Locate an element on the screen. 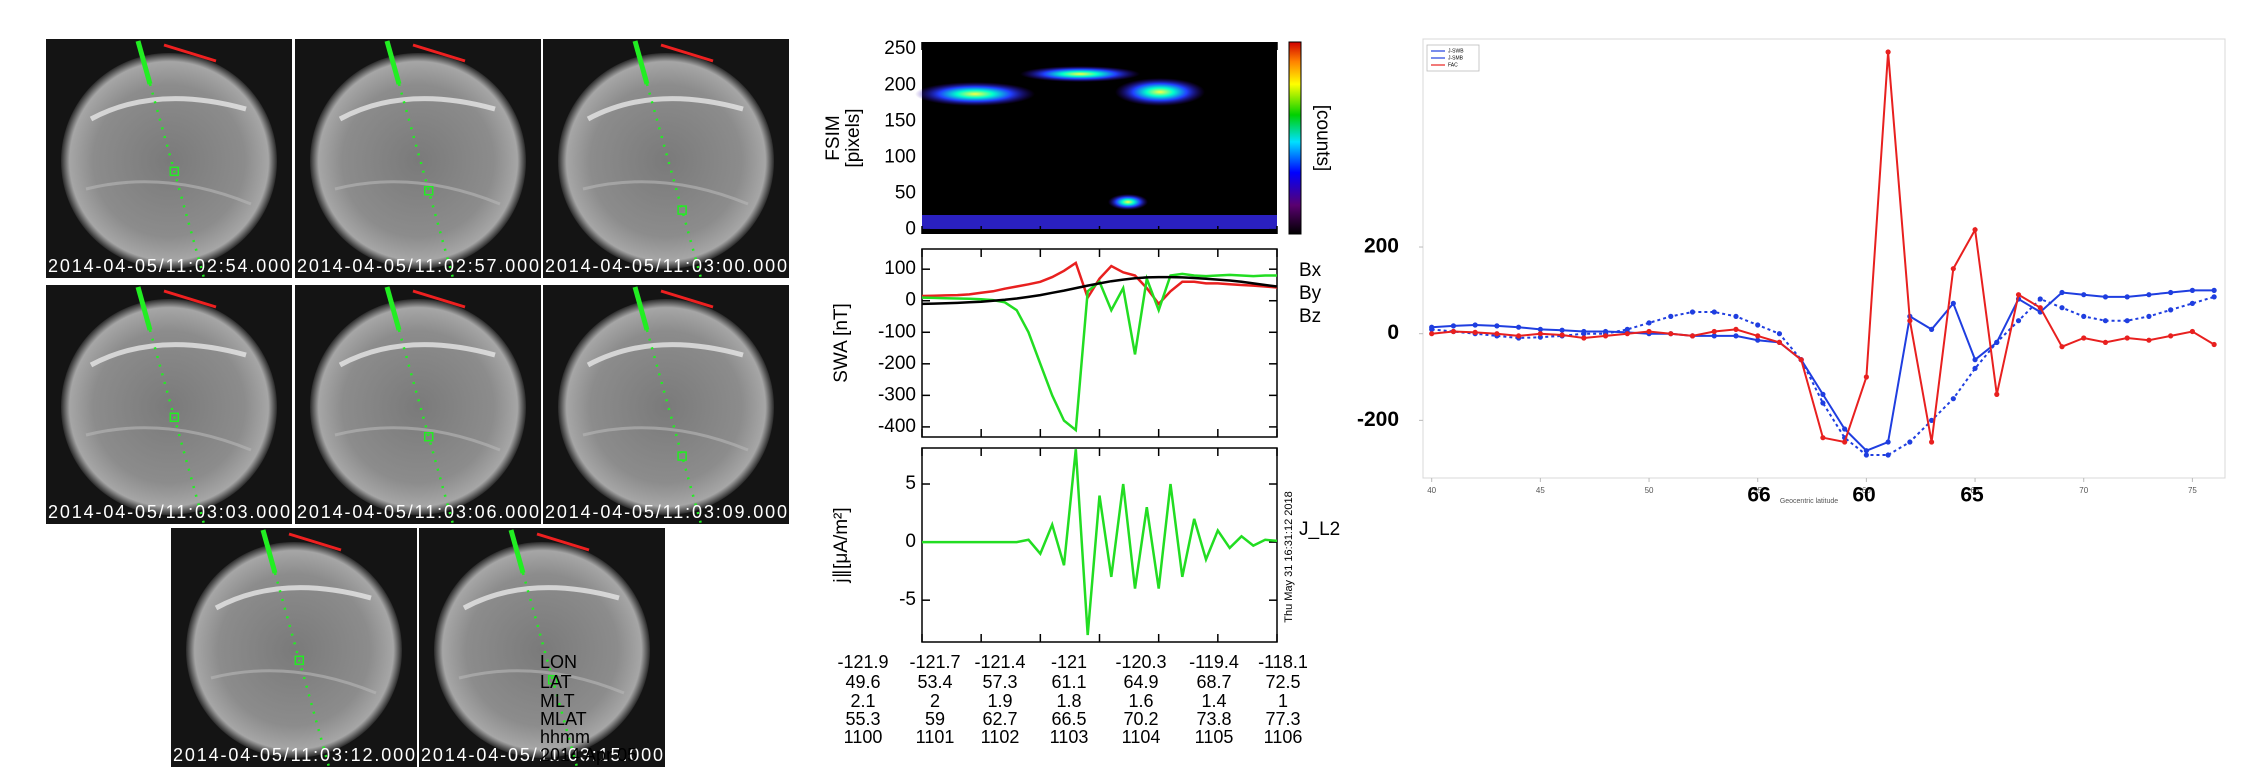 This screenshot has width=2266, height=772. y-axis-label: [pixels] is located at coordinates (853, 137).